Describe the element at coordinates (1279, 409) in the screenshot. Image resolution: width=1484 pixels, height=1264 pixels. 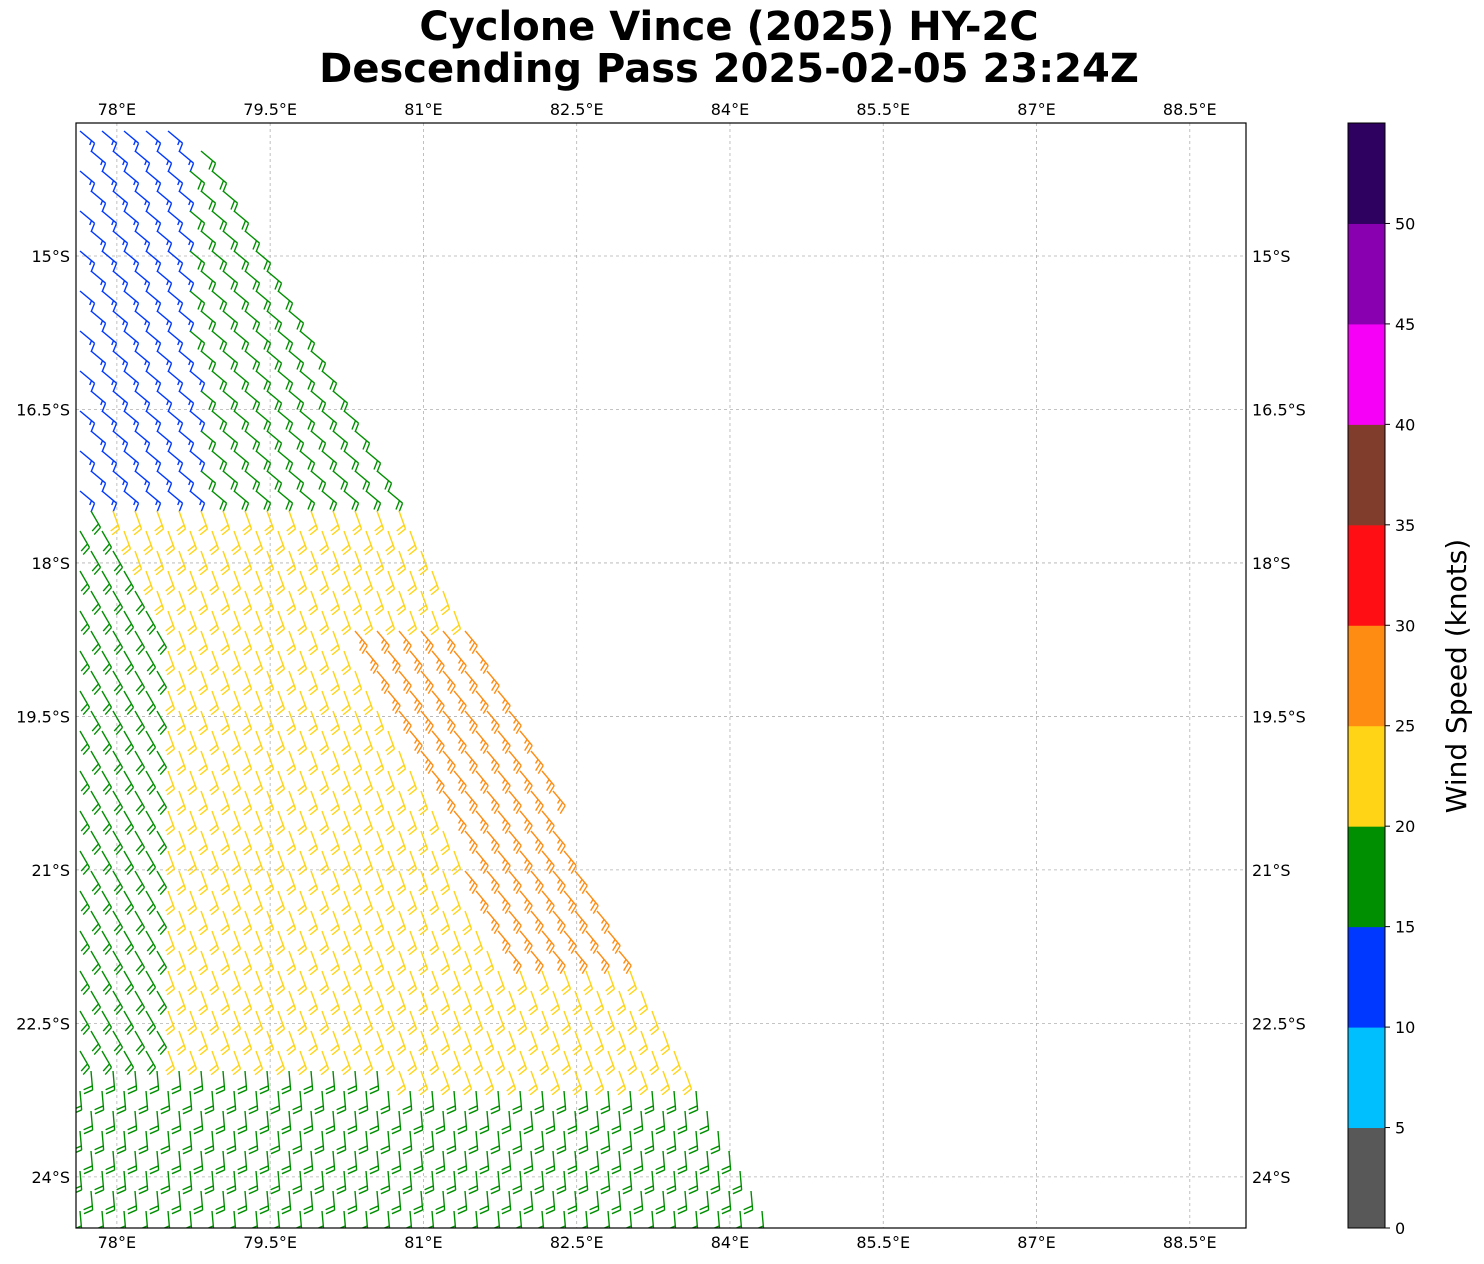
I see `lat-tick-label-right: 16.5°S` at that location.